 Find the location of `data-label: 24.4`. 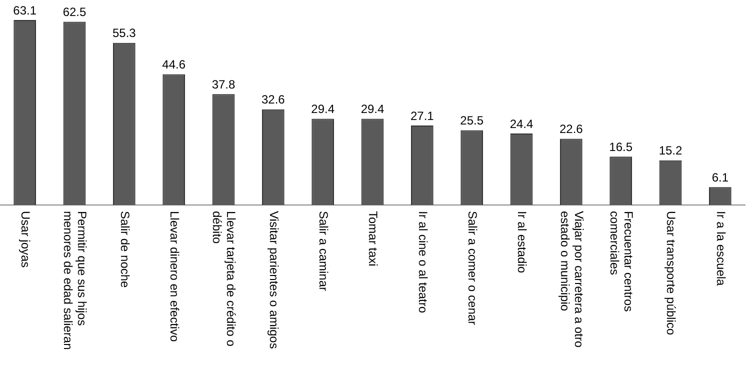

data-label: 24.4 is located at coordinates (522, 123).